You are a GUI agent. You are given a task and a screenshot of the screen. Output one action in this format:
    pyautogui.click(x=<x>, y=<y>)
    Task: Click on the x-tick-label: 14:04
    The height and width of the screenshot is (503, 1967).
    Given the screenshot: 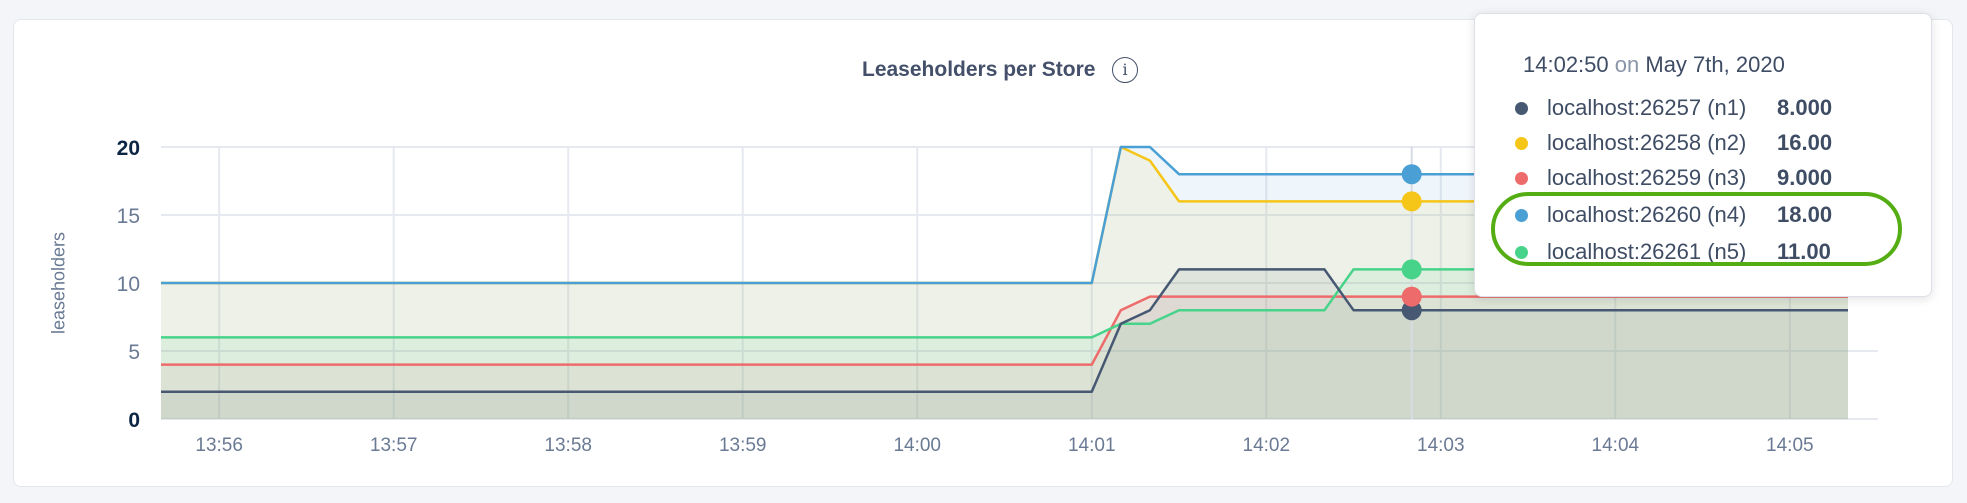 What is the action you would take?
    pyautogui.click(x=1616, y=445)
    